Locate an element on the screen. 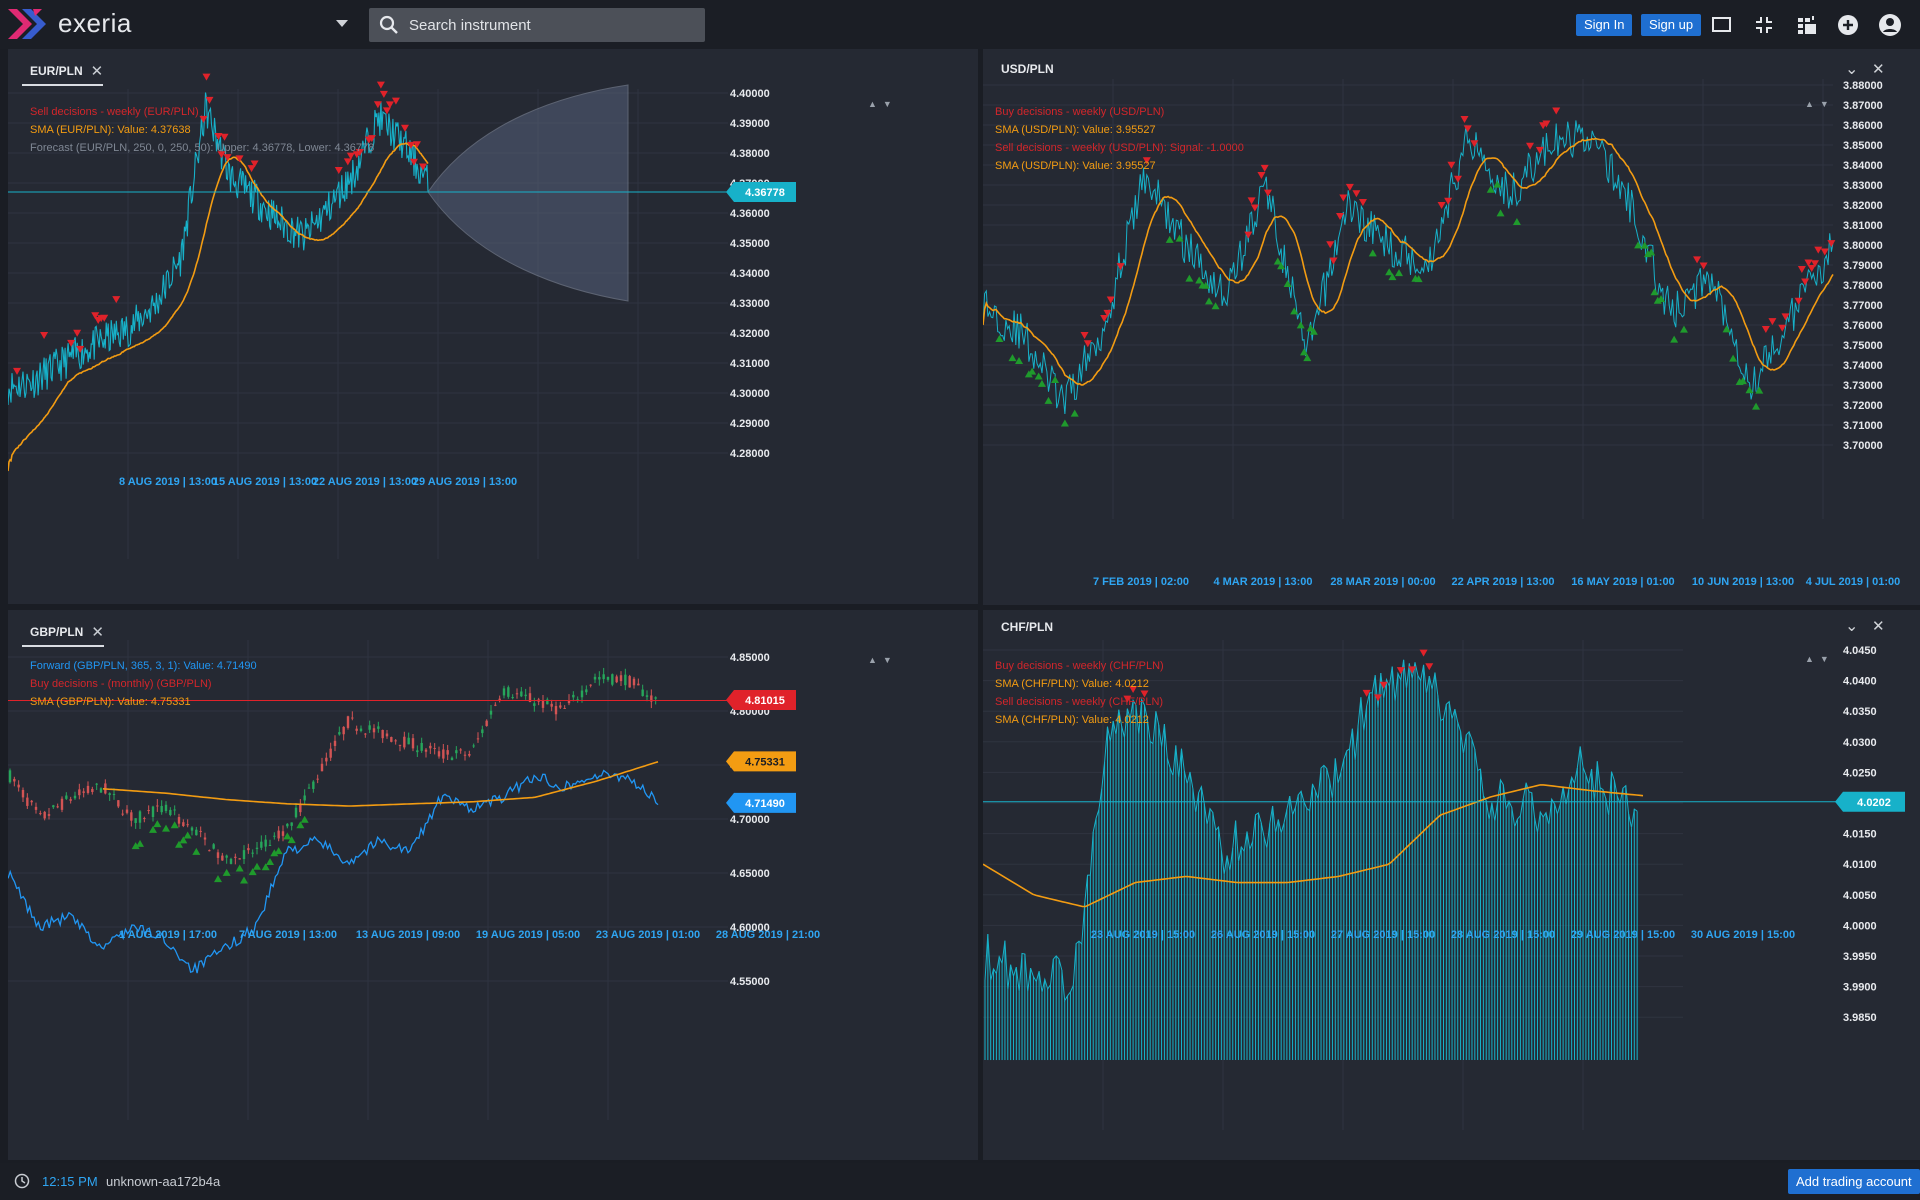  tab-underline is located at coordinates (63, 85).